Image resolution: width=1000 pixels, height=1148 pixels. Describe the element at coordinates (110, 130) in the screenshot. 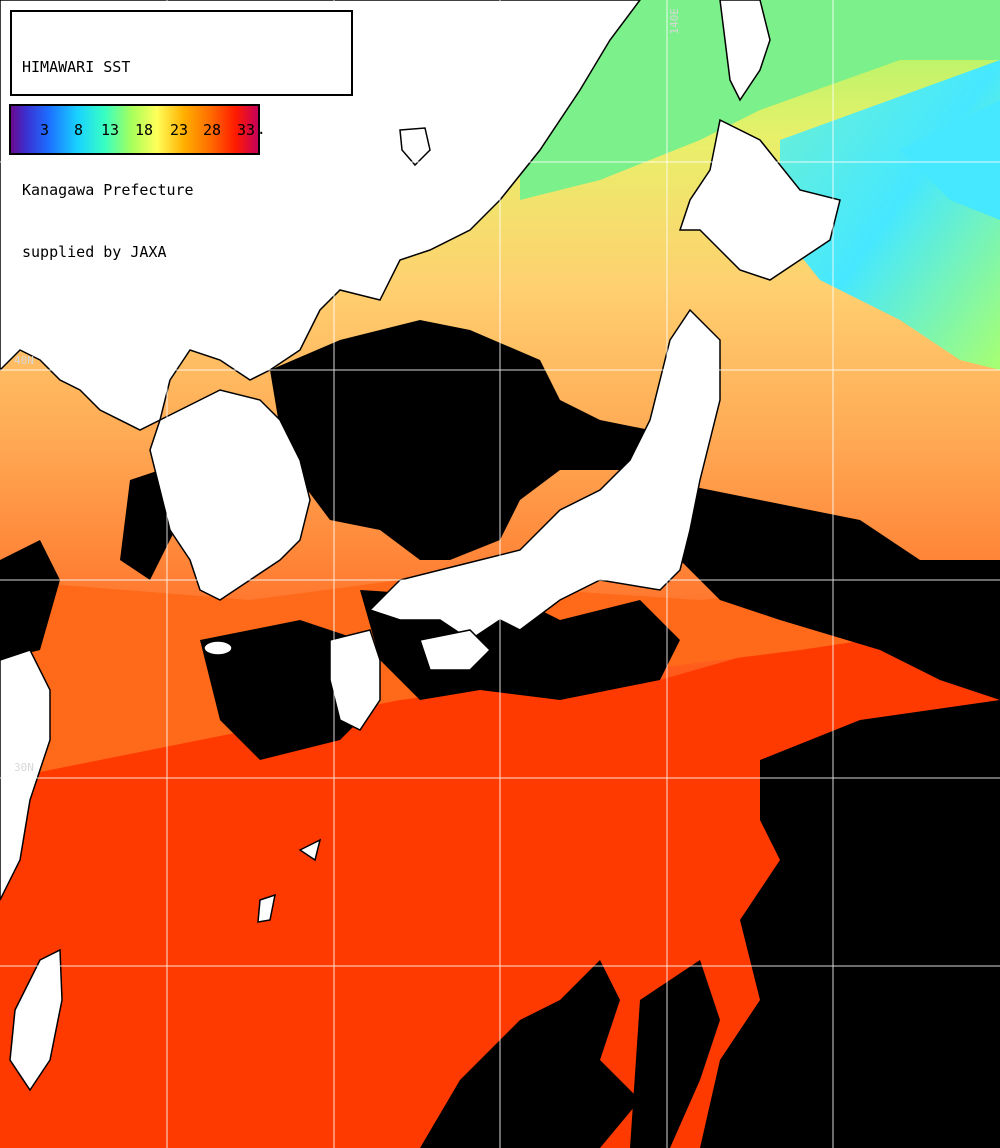

I see `legend-tick-13: 13` at that location.